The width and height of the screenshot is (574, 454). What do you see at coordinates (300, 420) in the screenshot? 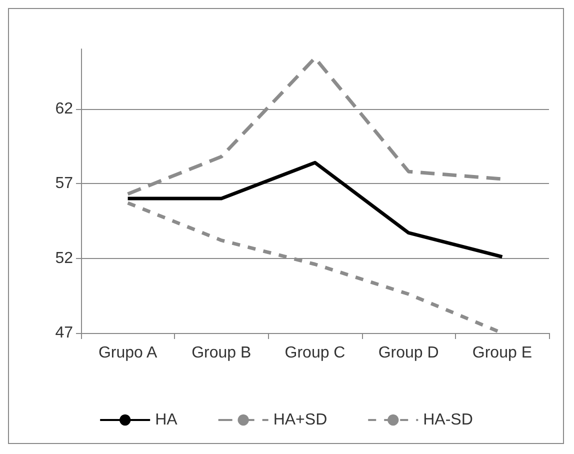
I see `legend-label: HA+SD` at bounding box center [300, 420].